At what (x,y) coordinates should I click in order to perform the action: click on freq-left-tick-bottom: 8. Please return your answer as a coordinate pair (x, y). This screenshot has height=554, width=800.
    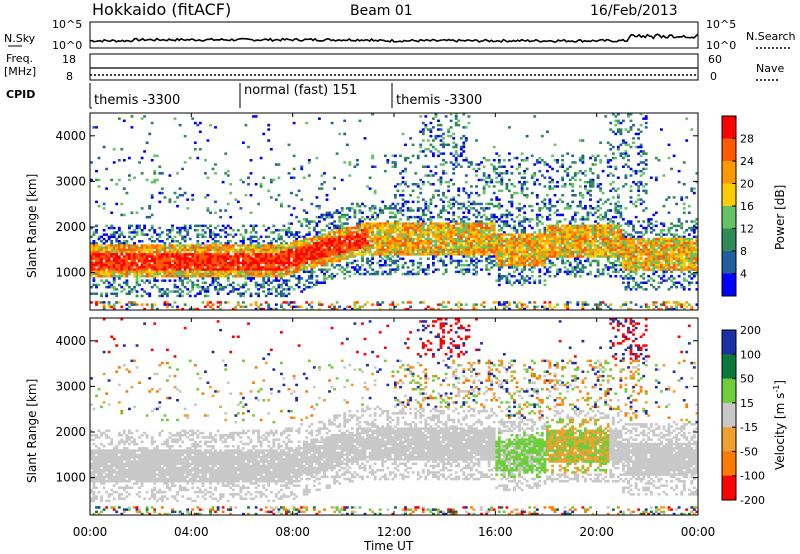
    Looking at the image, I should click on (69, 76).